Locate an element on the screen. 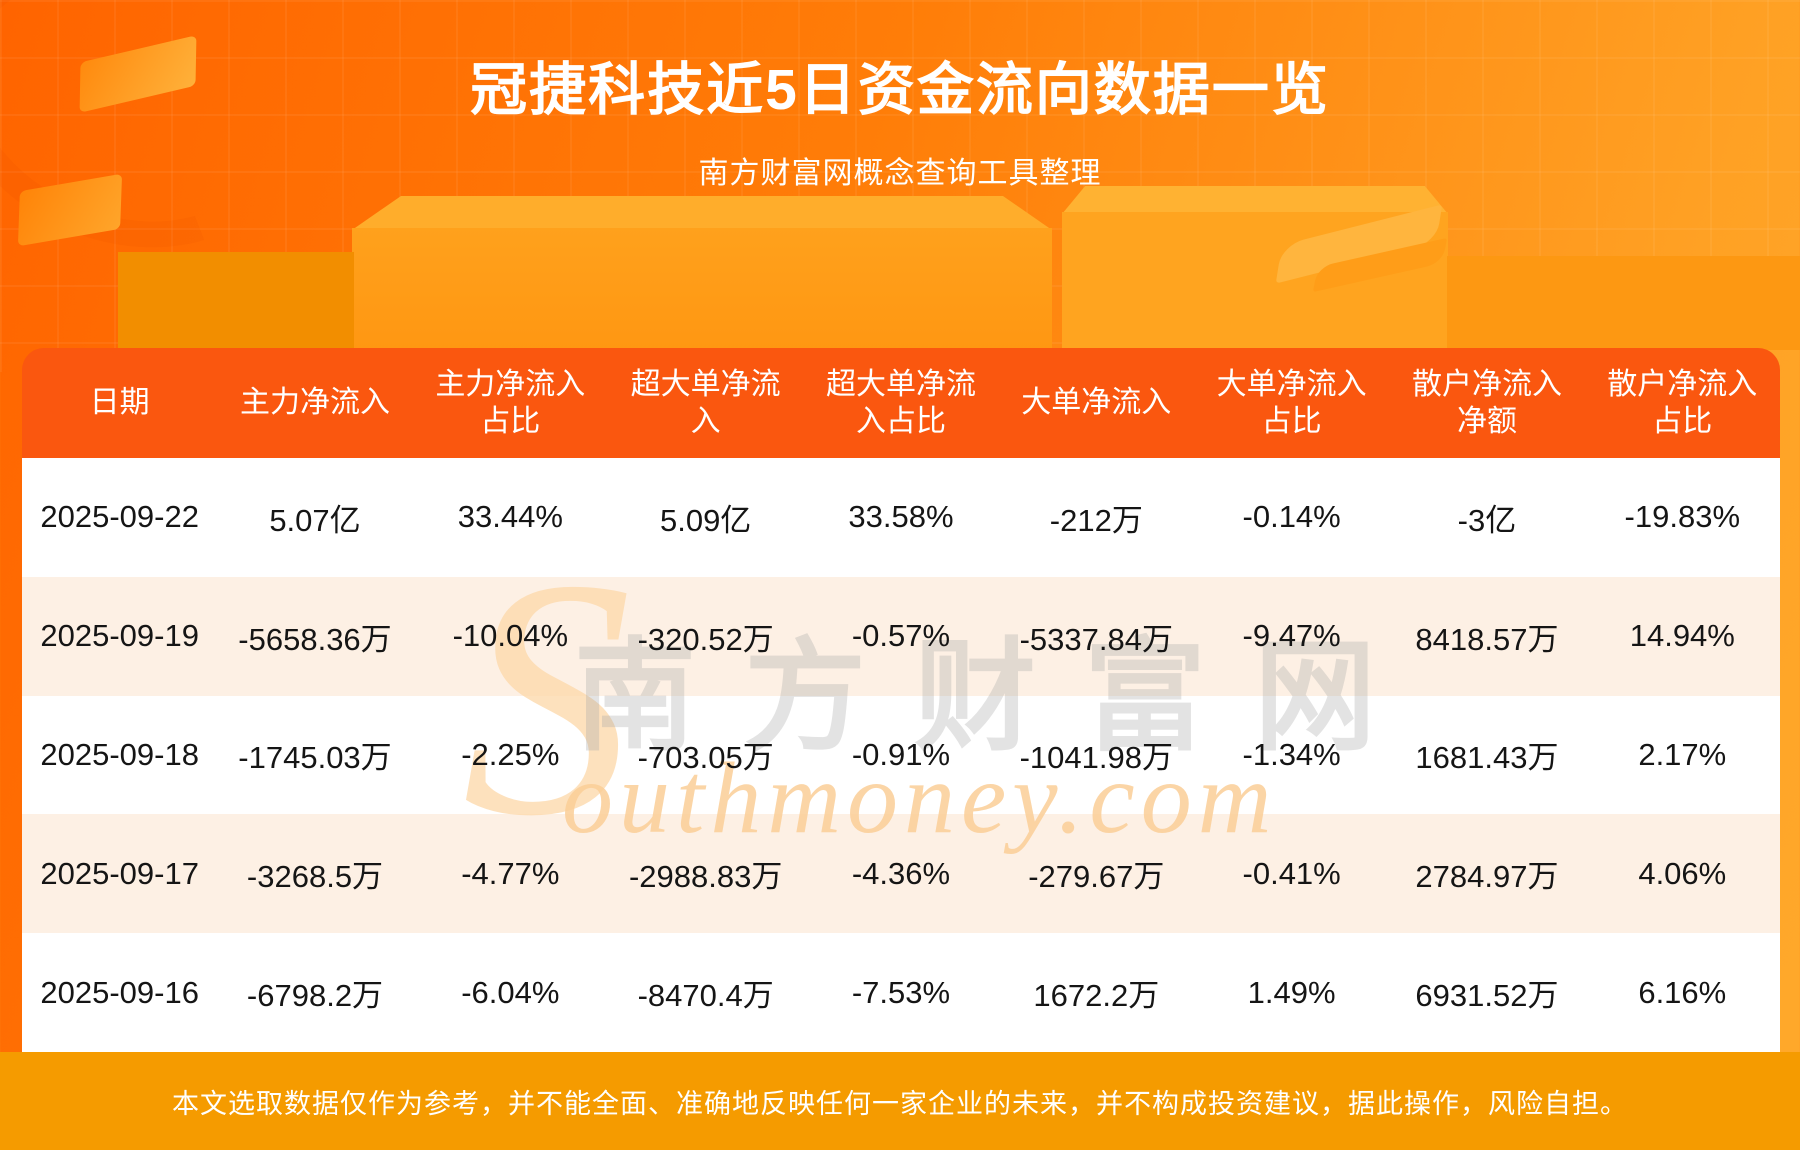  cell-retail-net-inflow: -3亿 is located at coordinates (1487, 520).